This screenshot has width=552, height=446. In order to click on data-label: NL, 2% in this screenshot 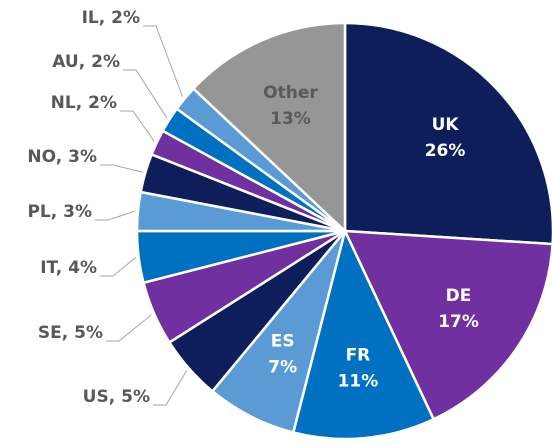, I will do `click(84, 103)`.